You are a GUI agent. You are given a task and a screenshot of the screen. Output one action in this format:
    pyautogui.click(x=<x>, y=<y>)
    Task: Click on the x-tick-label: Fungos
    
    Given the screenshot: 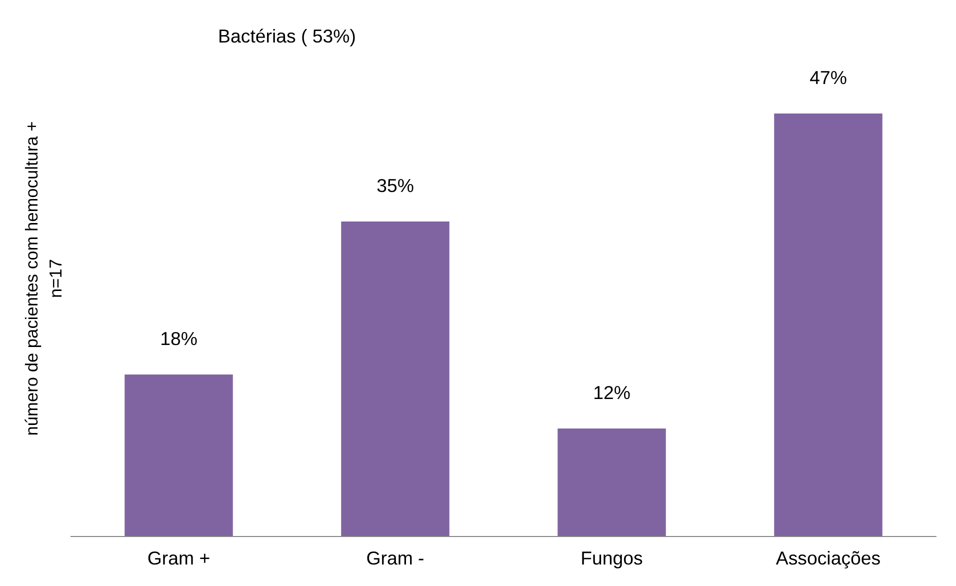 What is the action you would take?
    pyautogui.click(x=611, y=558)
    